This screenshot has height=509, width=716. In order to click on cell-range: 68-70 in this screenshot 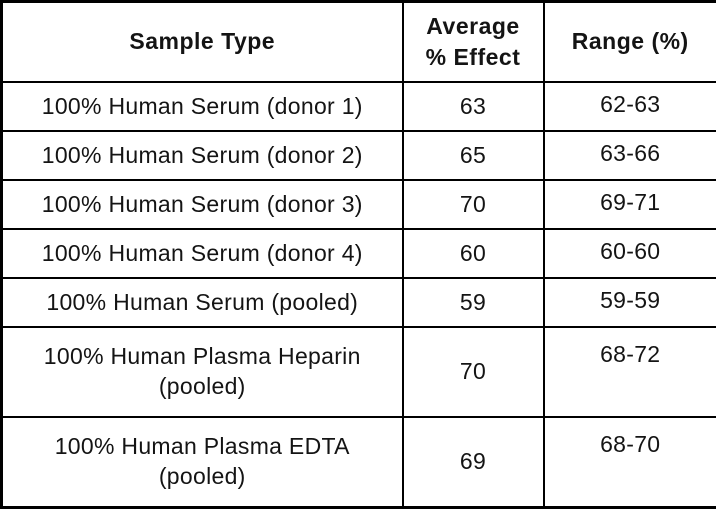, I will do `click(630, 462)`.